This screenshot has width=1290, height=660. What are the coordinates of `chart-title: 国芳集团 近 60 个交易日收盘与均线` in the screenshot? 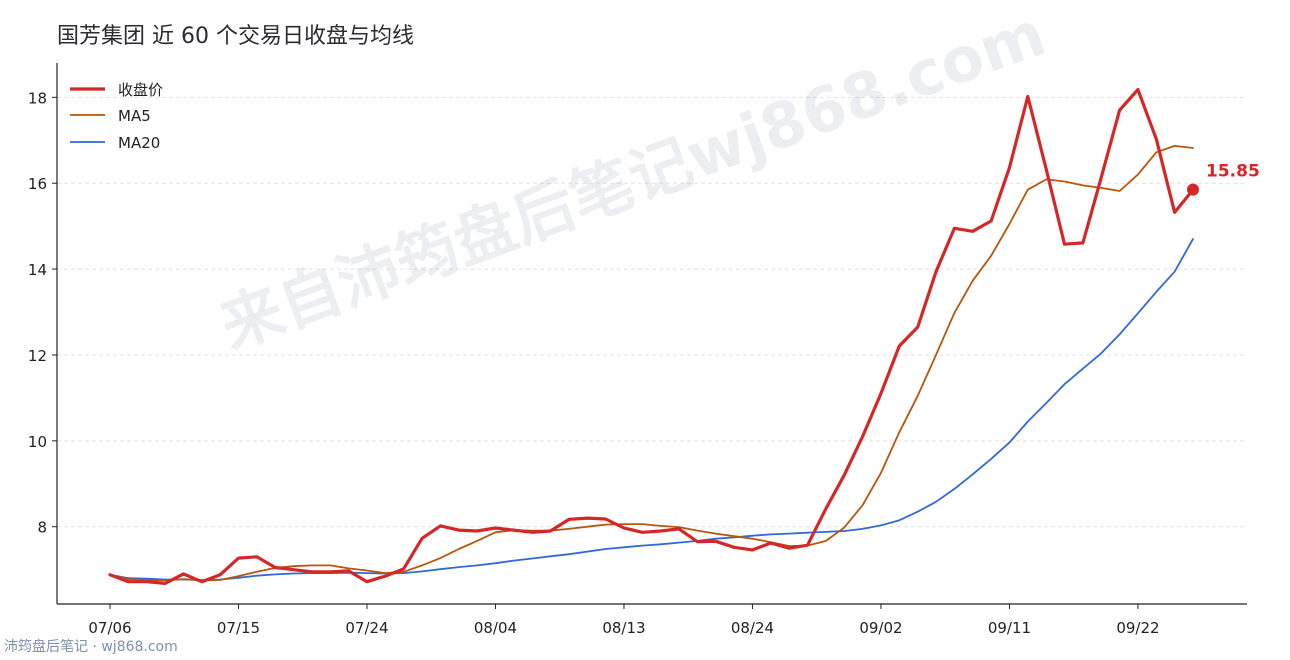 It's located at (235, 36).